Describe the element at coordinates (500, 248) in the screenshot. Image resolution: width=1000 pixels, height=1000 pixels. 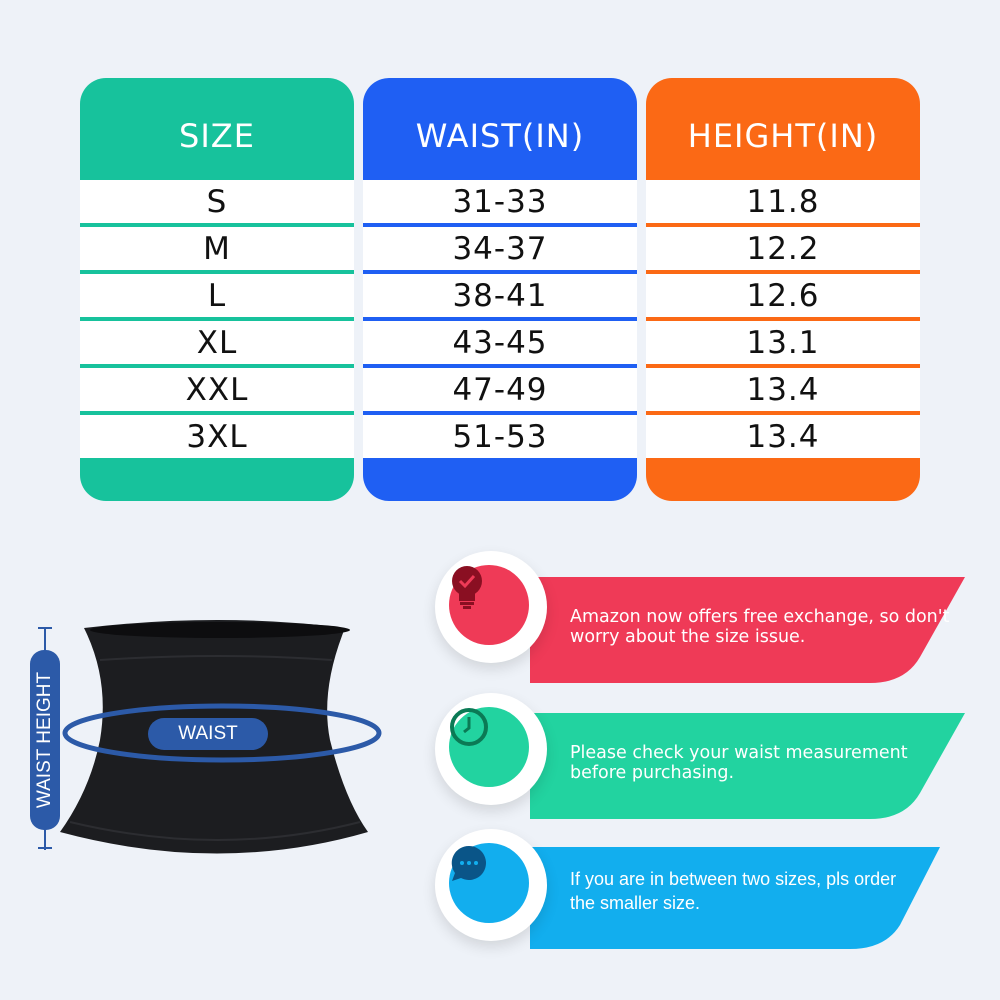
I see `cell-waist: 34-37` at that location.